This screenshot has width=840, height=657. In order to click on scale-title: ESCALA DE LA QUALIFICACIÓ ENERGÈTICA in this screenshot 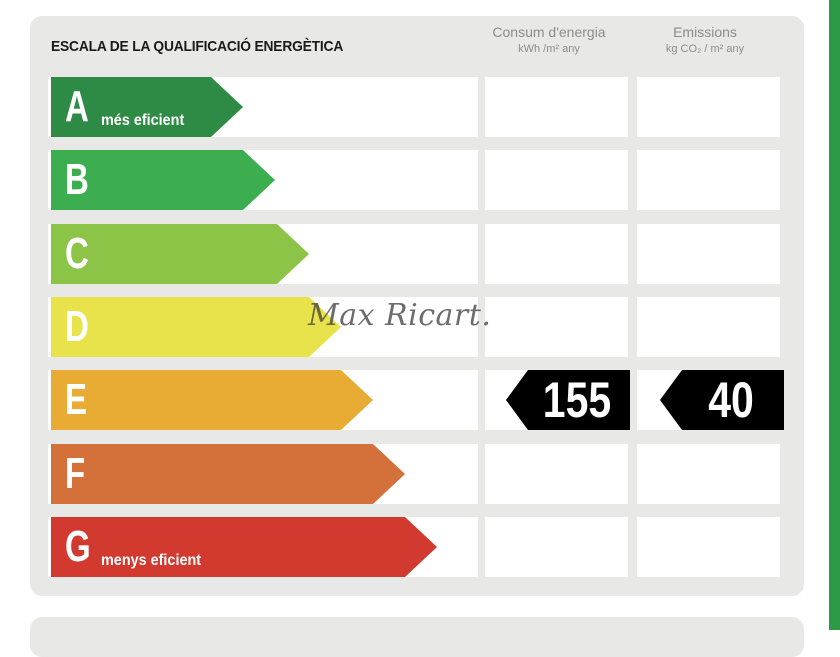, I will do `click(197, 46)`.